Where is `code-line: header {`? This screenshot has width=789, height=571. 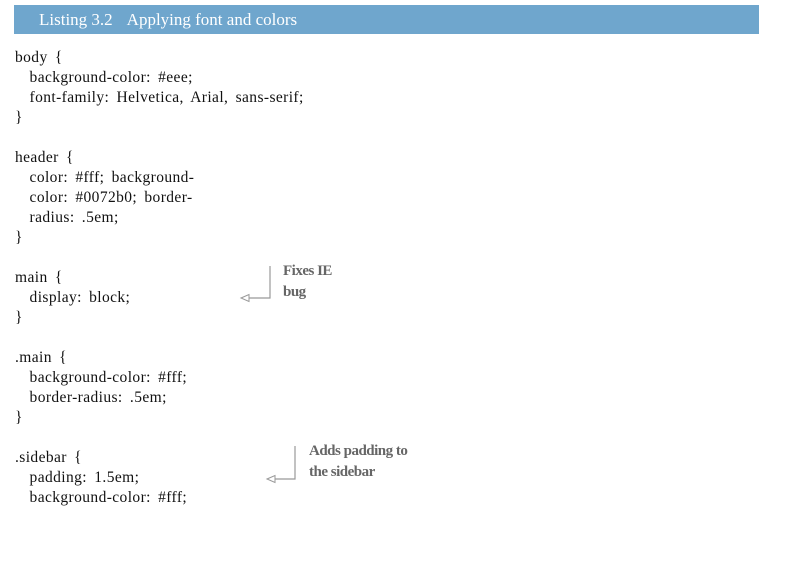 code-line: header { is located at coordinates (44, 157).